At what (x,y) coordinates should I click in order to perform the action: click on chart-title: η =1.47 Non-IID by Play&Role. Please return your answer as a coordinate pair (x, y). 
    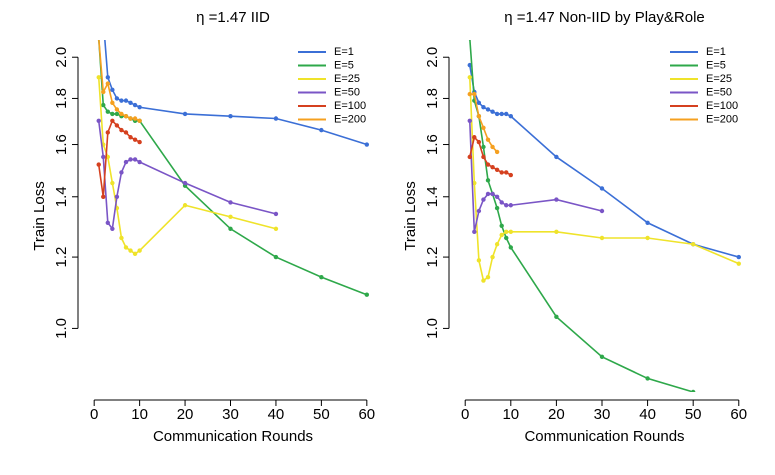
    Looking at the image, I should click on (604, 17).